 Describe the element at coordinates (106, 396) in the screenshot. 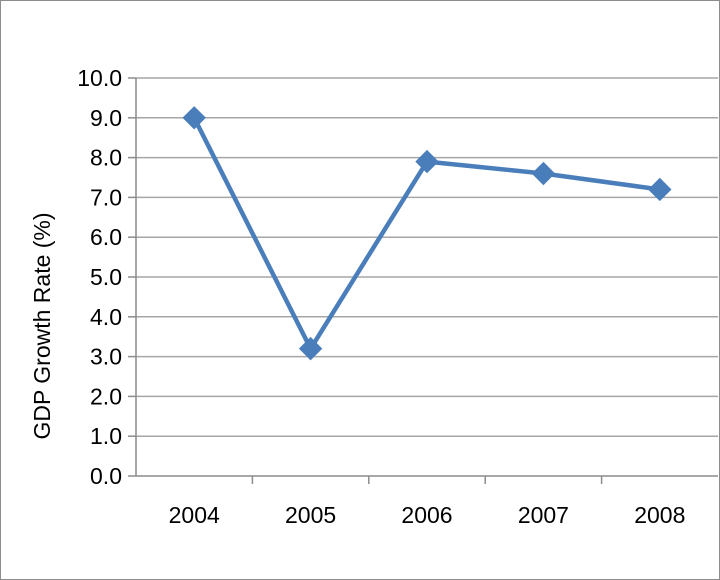

I see `y-tick-label: 2.0` at that location.